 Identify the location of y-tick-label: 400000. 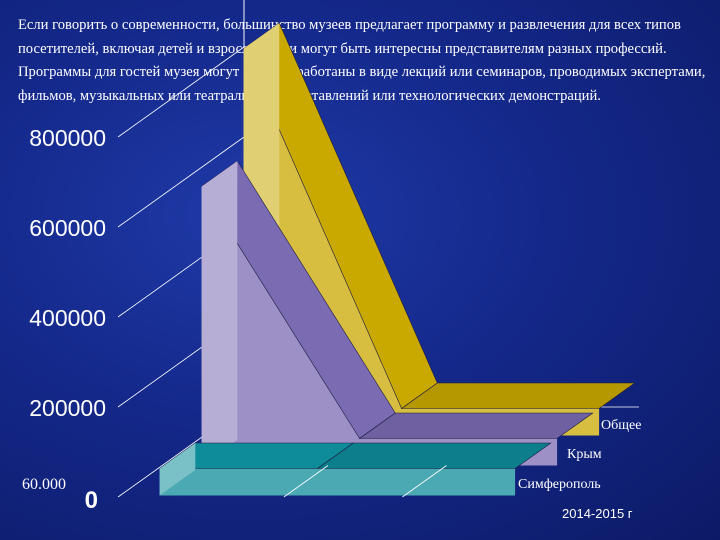
(67, 318).